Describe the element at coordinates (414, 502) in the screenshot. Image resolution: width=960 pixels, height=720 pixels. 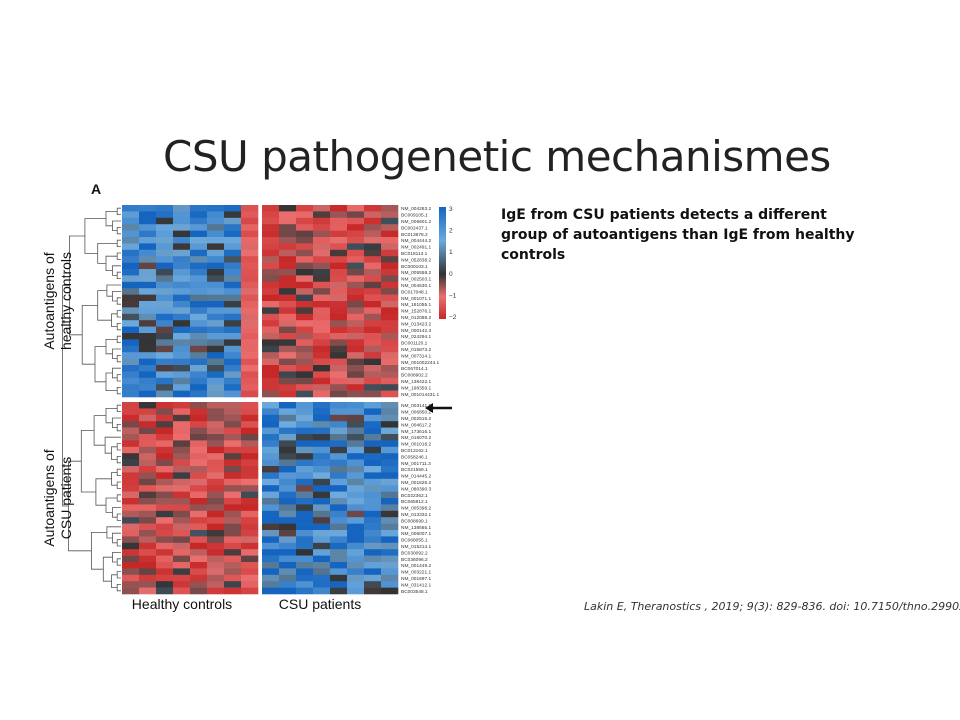
I see `gene-label: BC065912.1` at that location.